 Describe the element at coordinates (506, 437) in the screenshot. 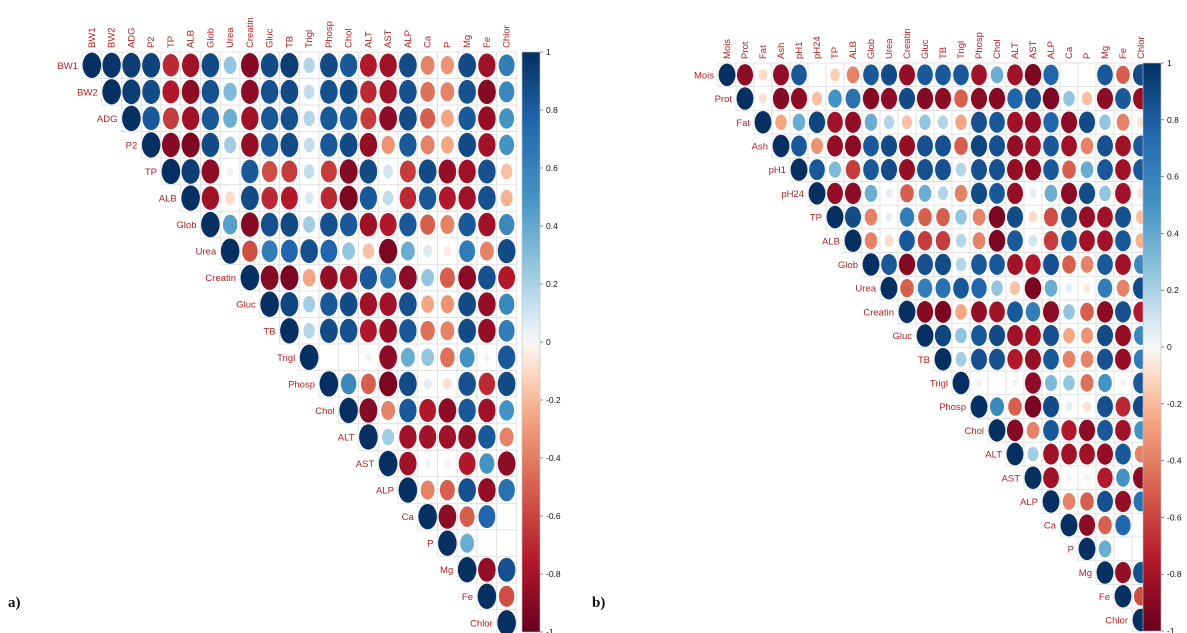

I see `correlation-marker-alt-chlor` at that location.